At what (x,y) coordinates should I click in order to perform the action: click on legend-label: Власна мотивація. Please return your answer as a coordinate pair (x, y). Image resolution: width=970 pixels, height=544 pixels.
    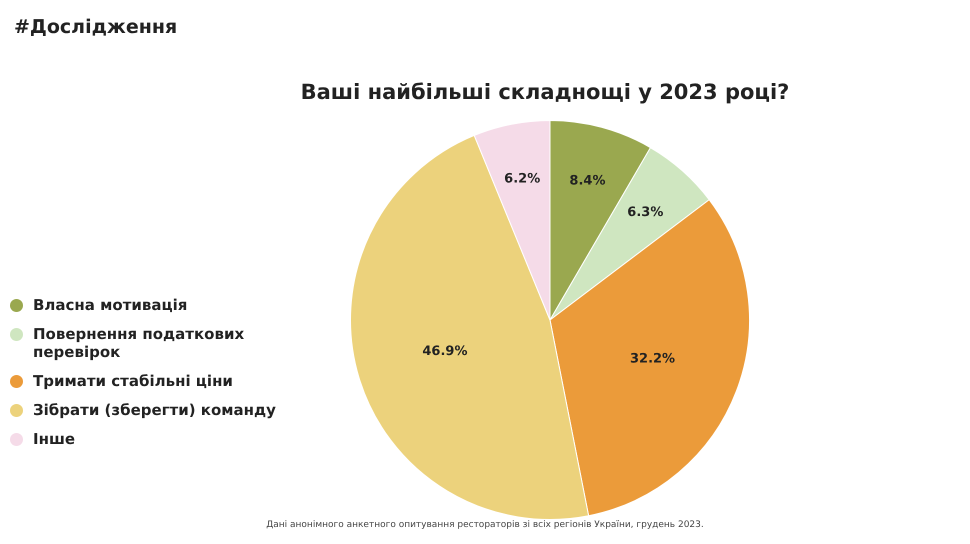
    Looking at the image, I should click on (110, 305).